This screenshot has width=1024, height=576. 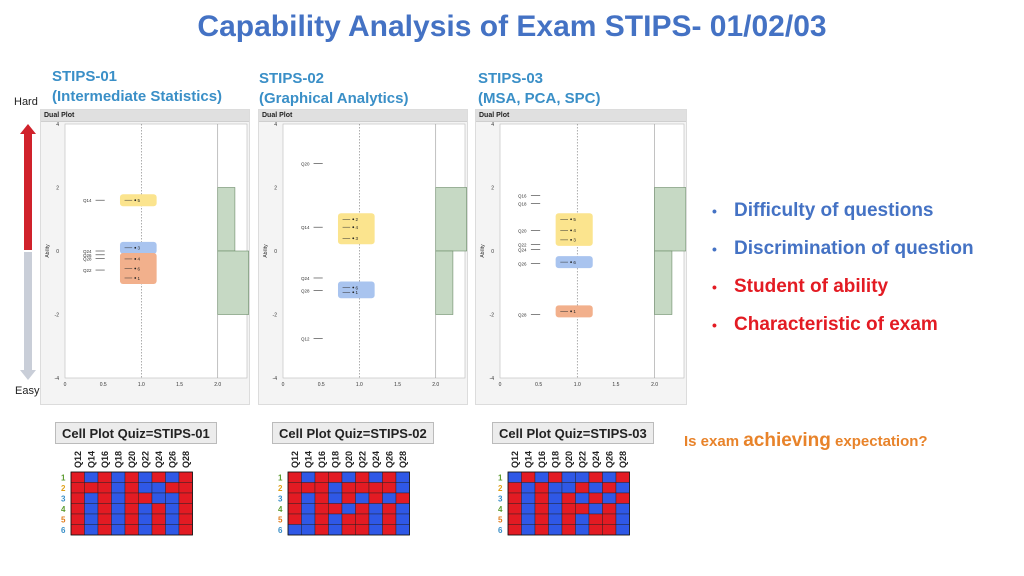 I want to click on column-label: Q22, so click(x=145, y=459).